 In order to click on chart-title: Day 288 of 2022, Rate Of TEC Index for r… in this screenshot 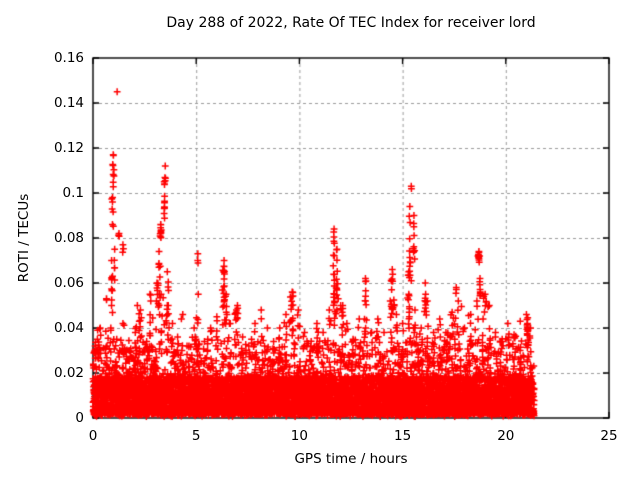, I will do `click(351, 23)`.